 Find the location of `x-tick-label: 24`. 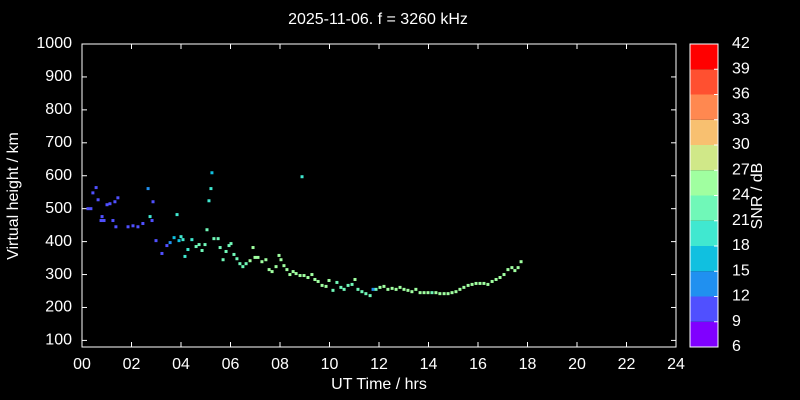

x-tick-label: 24 is located at coordinates (676, 364).